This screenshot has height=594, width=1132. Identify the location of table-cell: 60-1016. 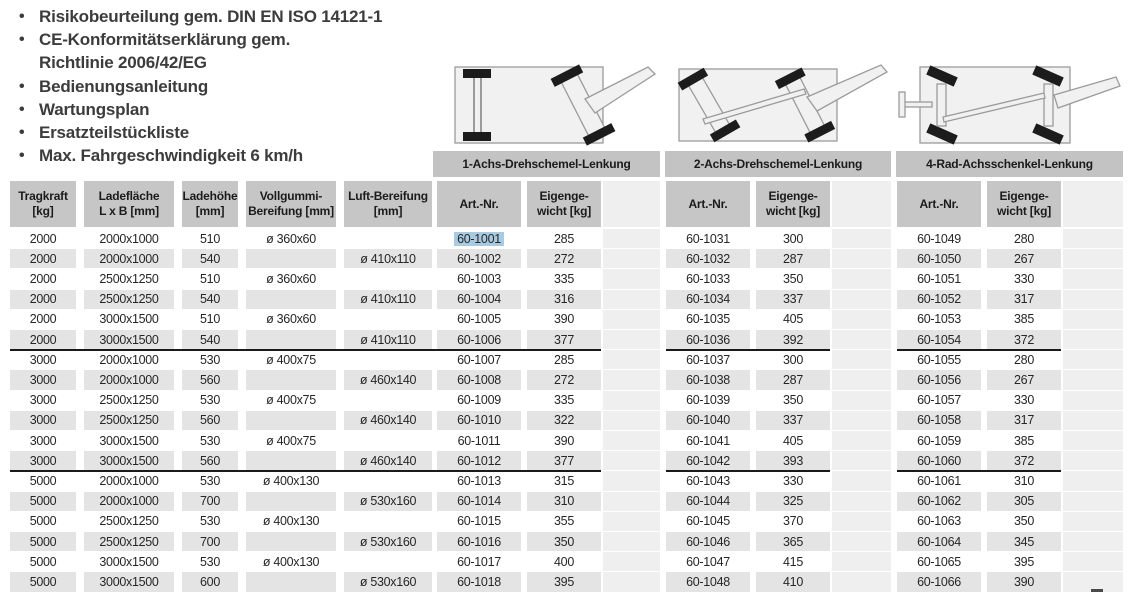
(479, 542).